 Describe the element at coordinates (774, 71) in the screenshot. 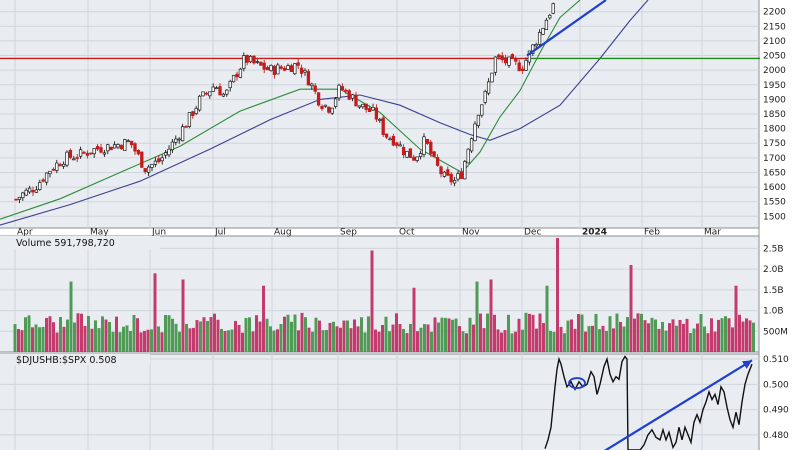

I see `price-axis-label: 2000` at that location.